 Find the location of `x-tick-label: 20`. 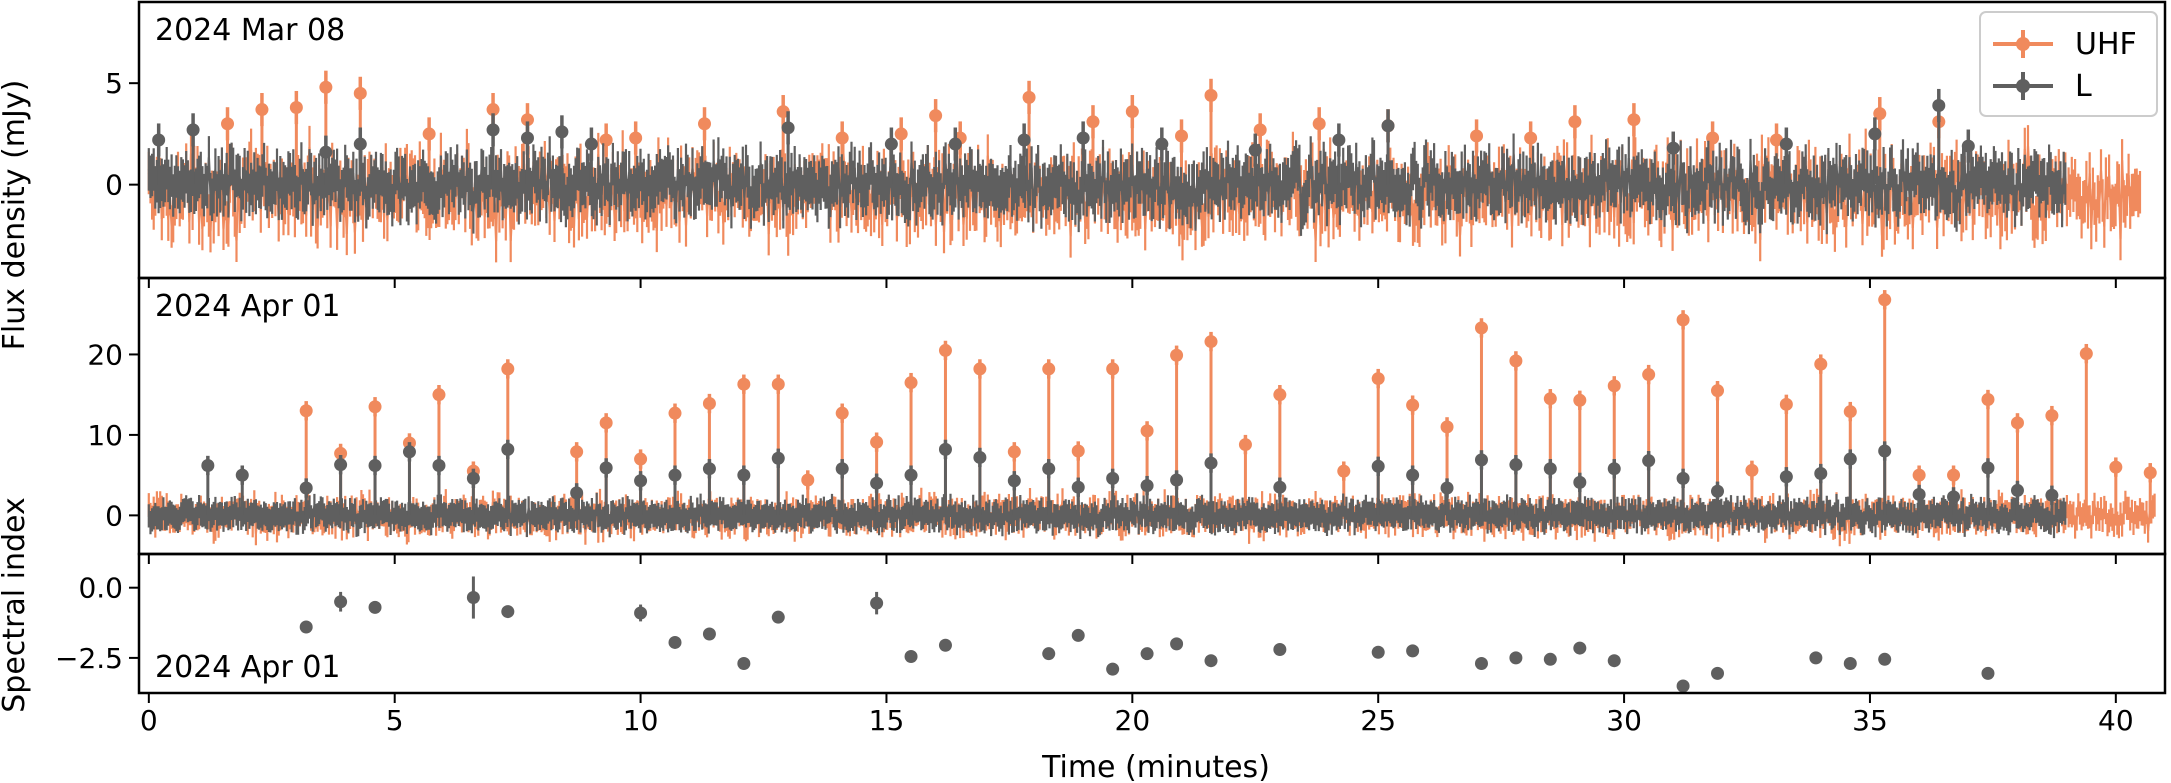

x-tick-label: 20 is located at coordinates (1133, 720).